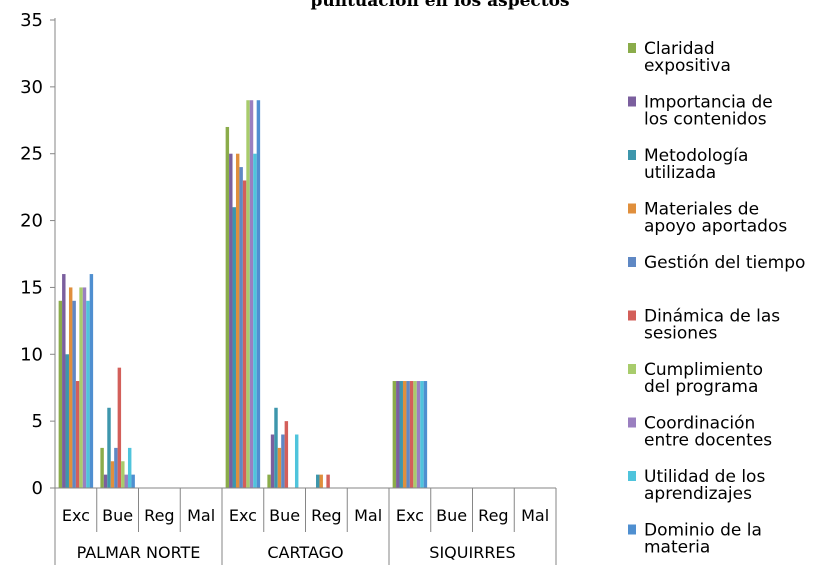  Describe the element at coordinates (715, 227) in the screenshot. I see `legend-label: apoyo aportados` at that location.